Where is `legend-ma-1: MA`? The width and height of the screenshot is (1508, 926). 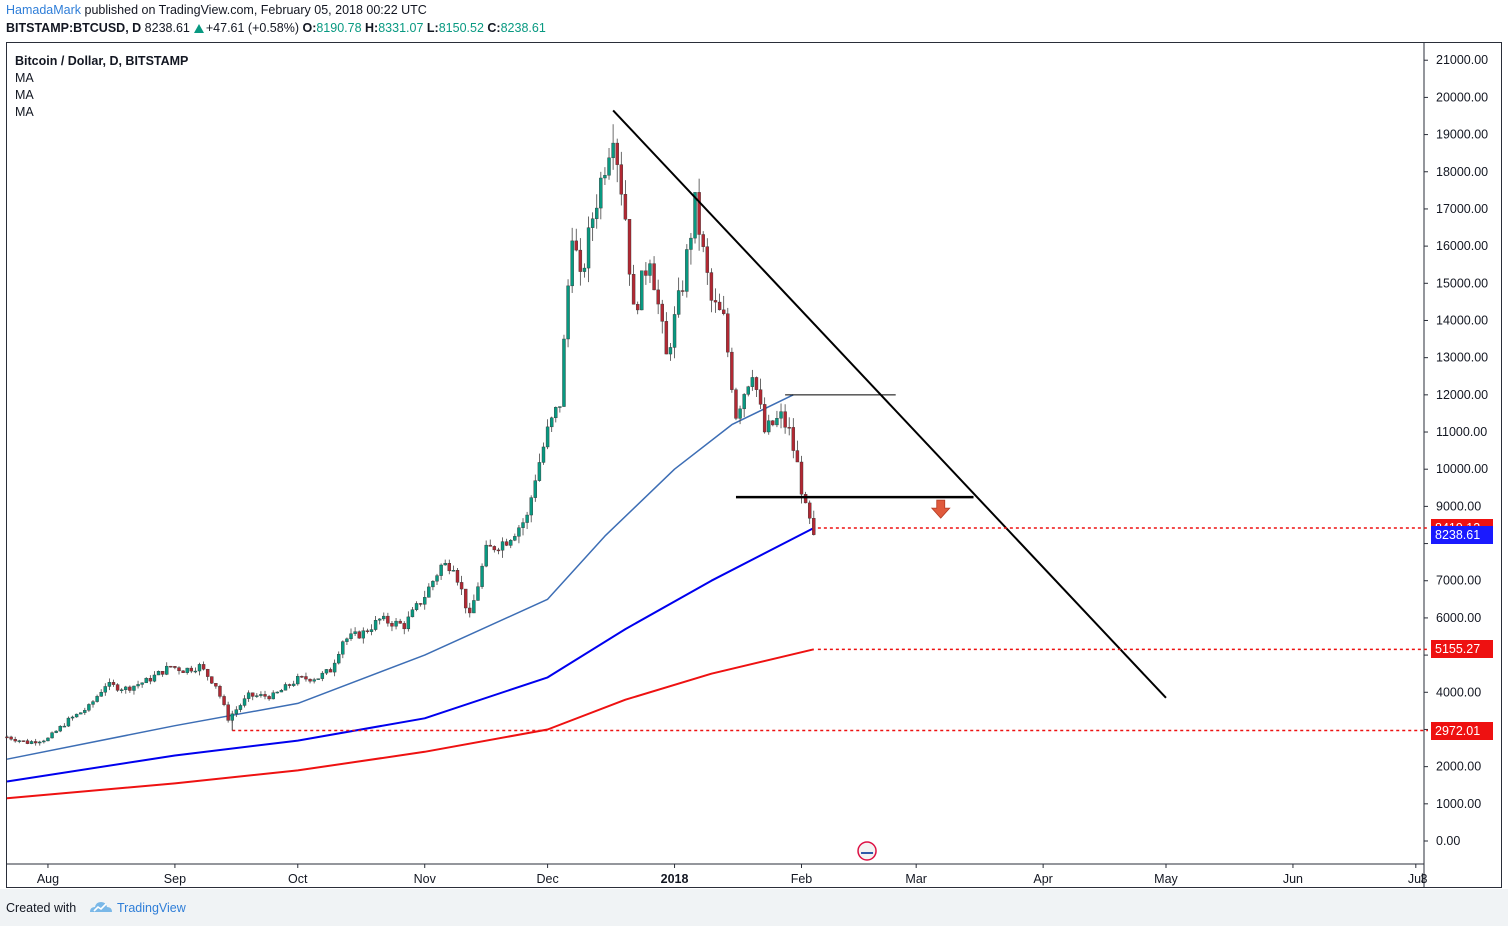 legend-ma-1: MA is located at coordinates (24, 78).